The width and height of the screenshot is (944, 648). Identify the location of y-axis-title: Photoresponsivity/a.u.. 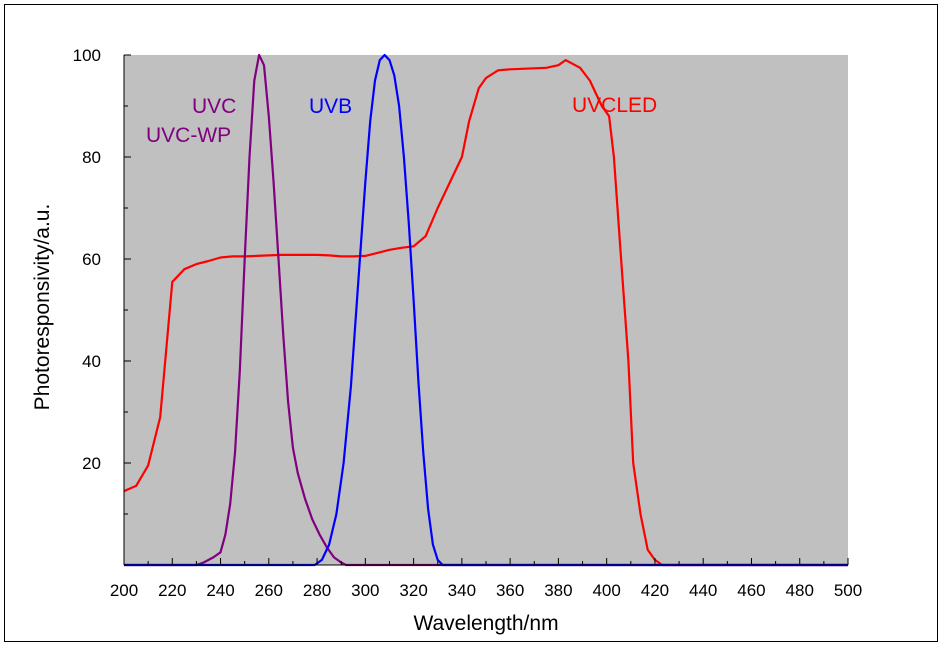
(42, 307).